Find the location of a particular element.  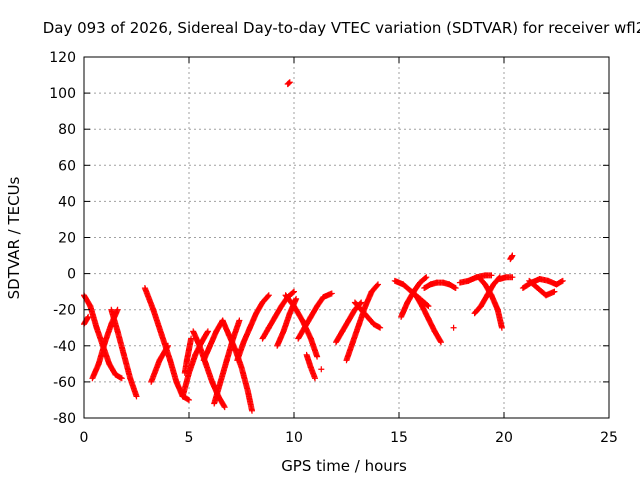

y-tick-label: -80 is located at coordinates (64, 419).